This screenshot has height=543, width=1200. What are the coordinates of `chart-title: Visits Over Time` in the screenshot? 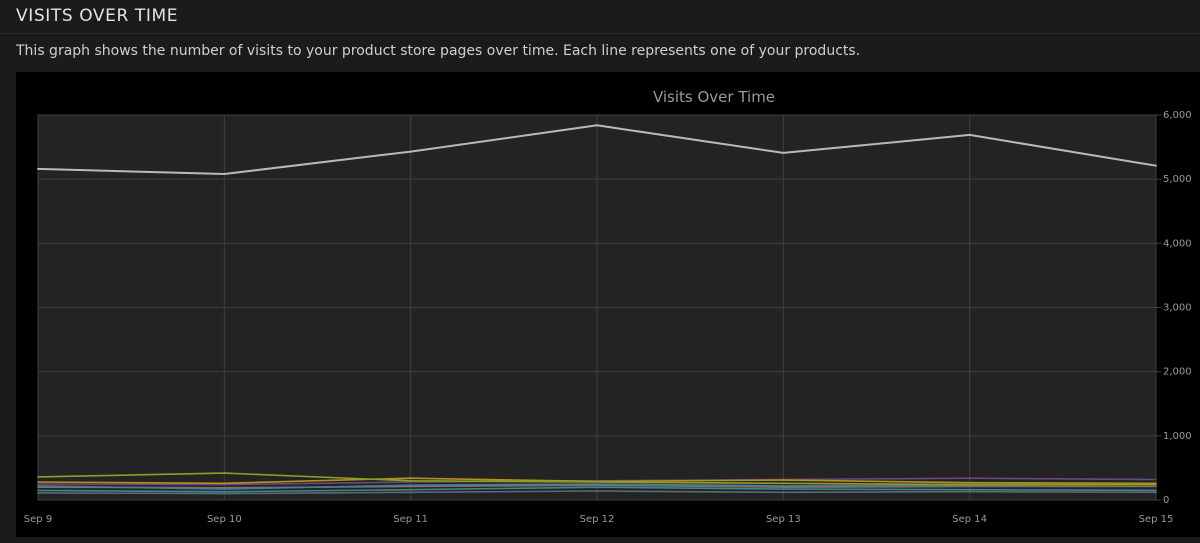 It's located at (714, 97).